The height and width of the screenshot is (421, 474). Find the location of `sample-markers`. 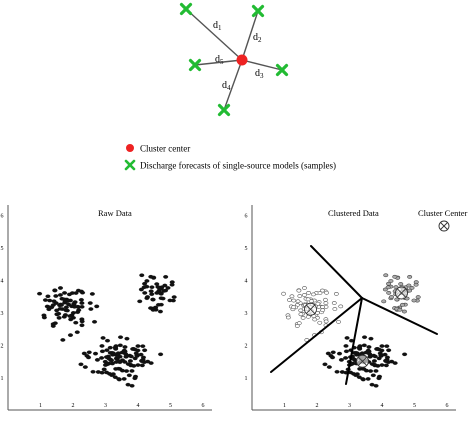

sample-markers is located at coordinates (234, 59).